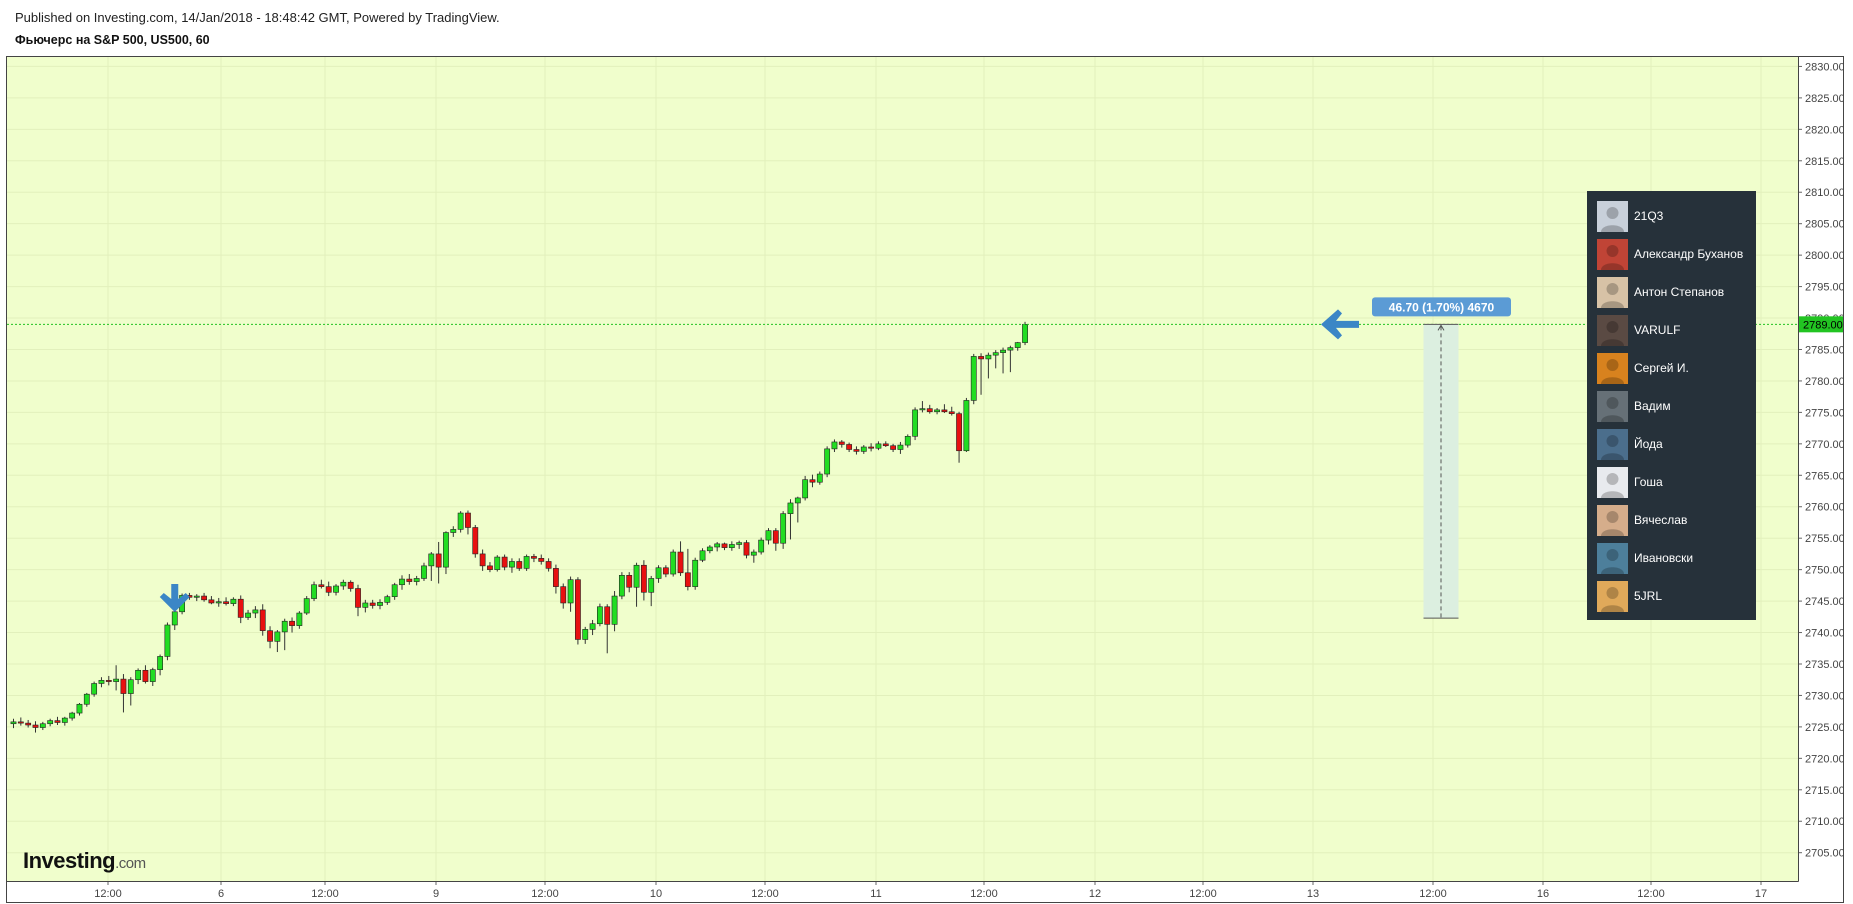  I want to click on x-tick-label: 10, so click(656, 894).